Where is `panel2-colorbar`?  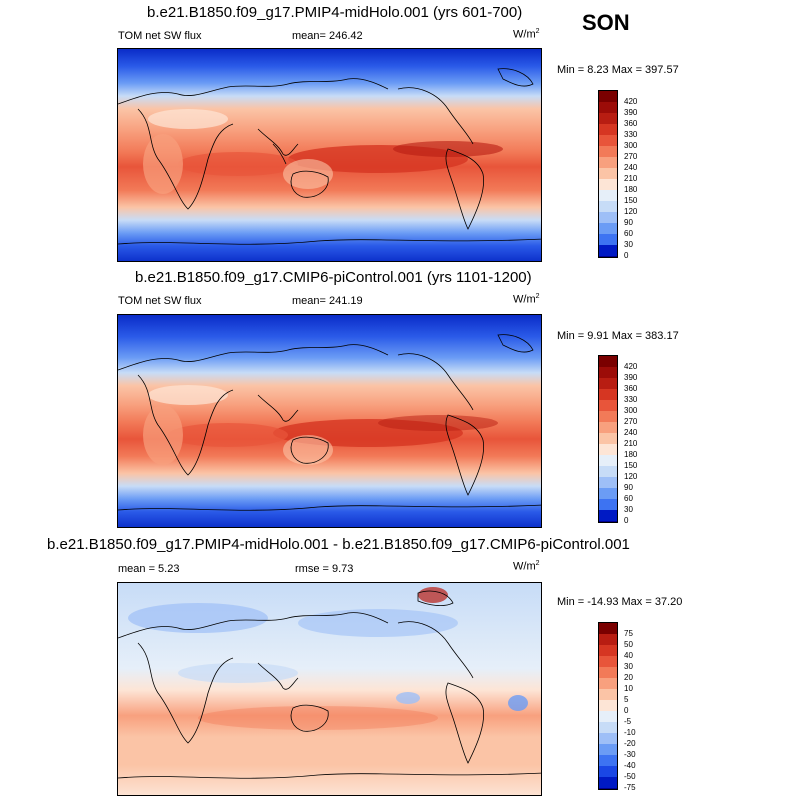
panel2-colorbar is located at coordinates (608, 439).